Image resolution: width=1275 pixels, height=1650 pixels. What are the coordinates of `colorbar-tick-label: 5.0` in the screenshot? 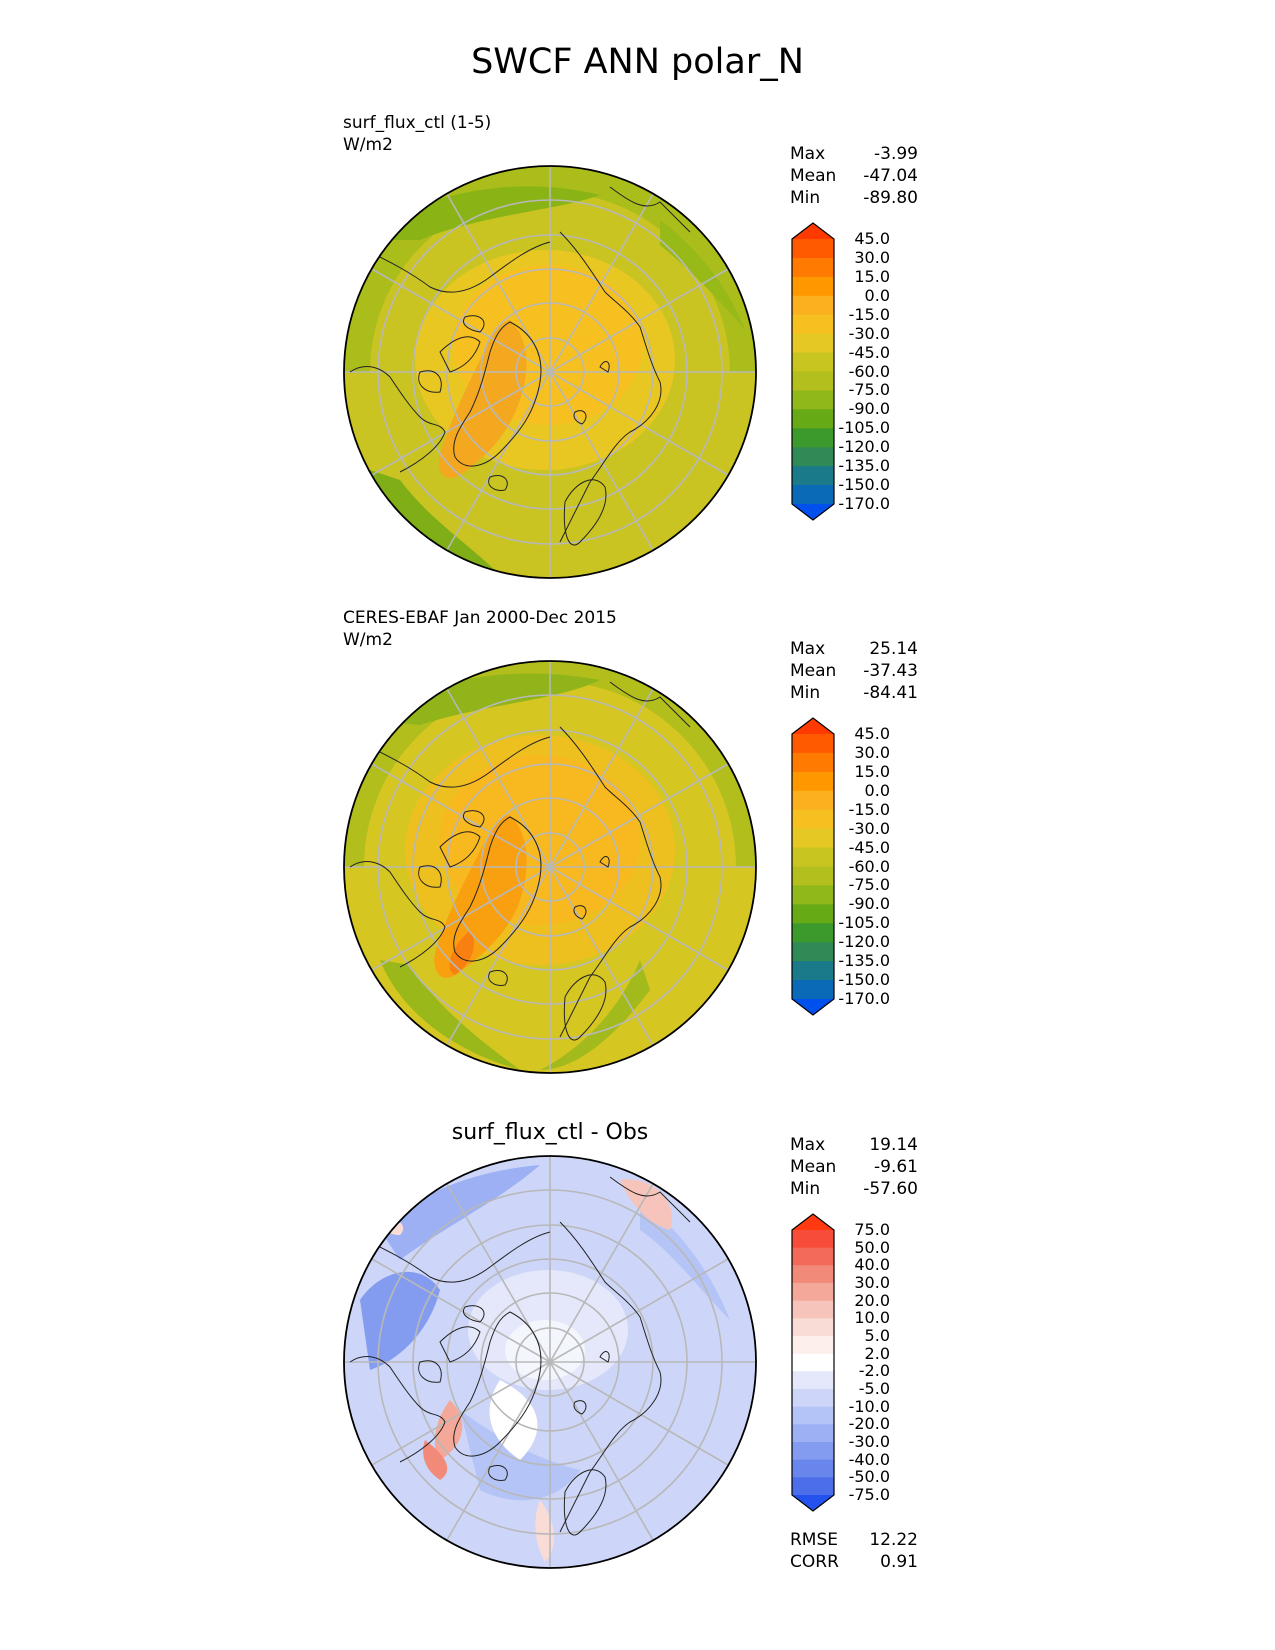 It's located at (877, 1335).